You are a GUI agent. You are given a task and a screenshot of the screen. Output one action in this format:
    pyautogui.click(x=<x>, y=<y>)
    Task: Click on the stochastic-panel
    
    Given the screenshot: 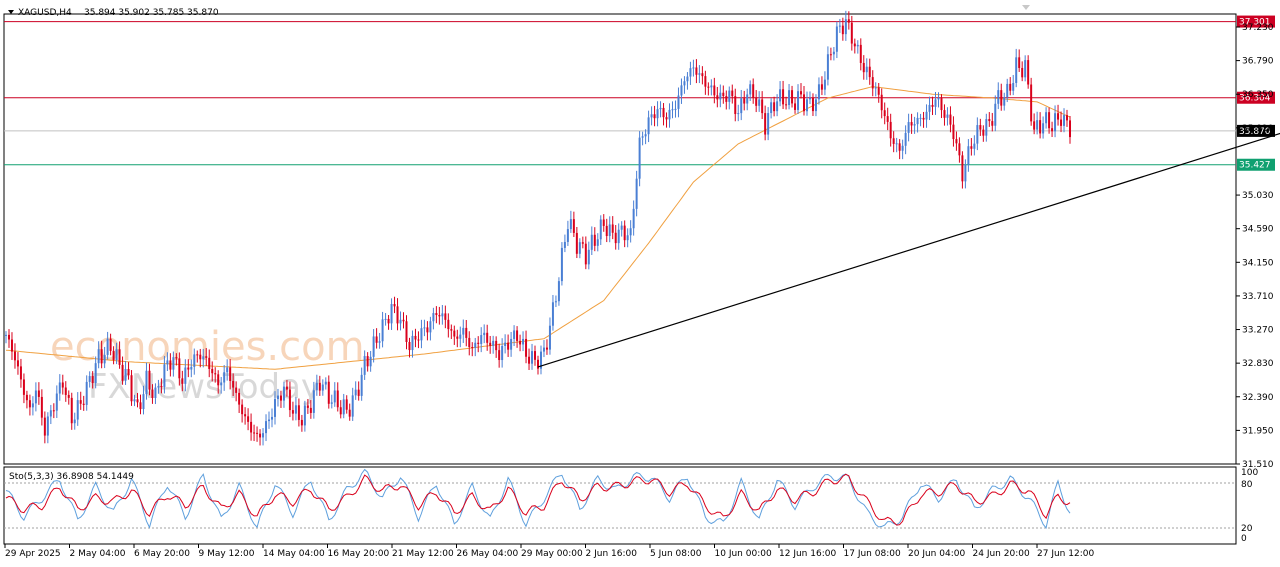 What is the action you would take?
    pyautogui.click(x=620, y=505)
    